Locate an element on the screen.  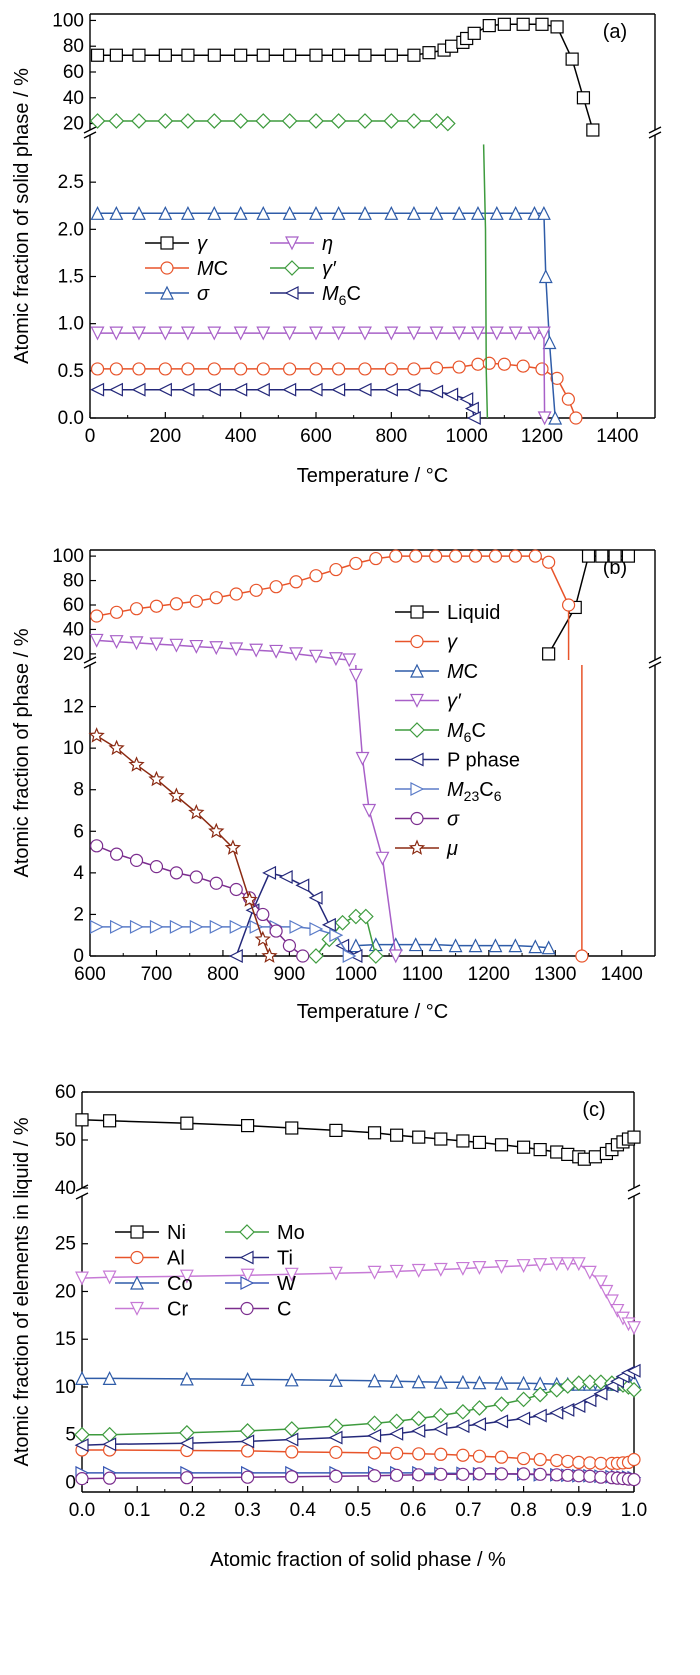
legend-label: Al is located at coordinates (176, 1259).